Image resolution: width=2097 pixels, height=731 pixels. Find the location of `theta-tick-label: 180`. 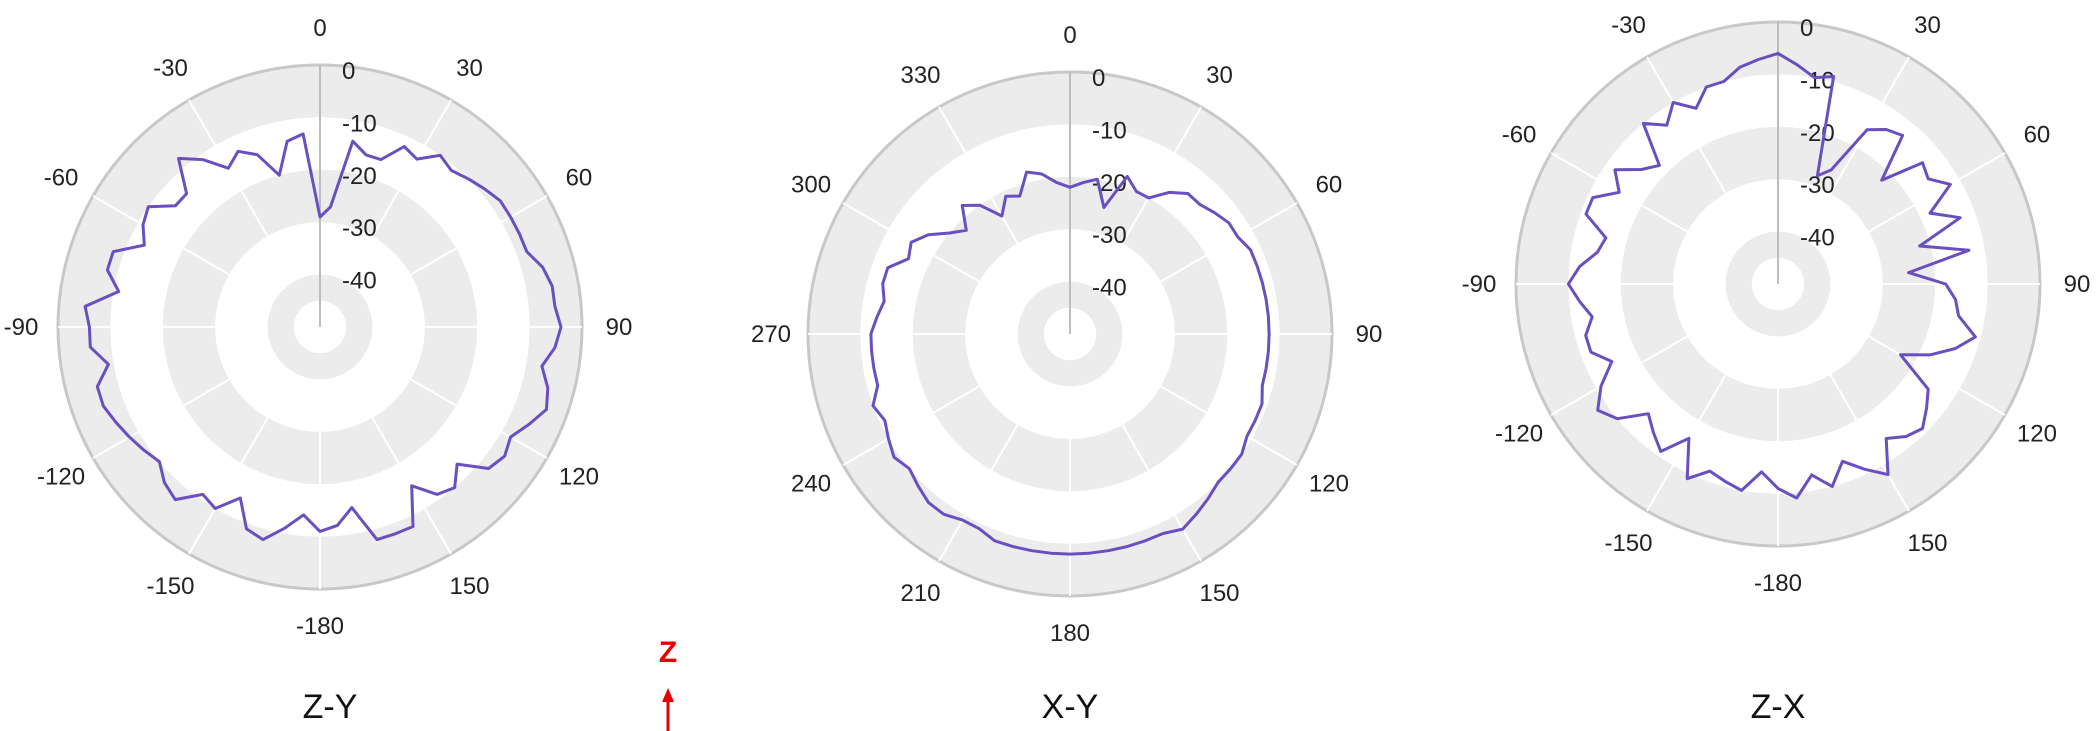

theta-tick-label: 180 is located at coordinates (1070, 633).